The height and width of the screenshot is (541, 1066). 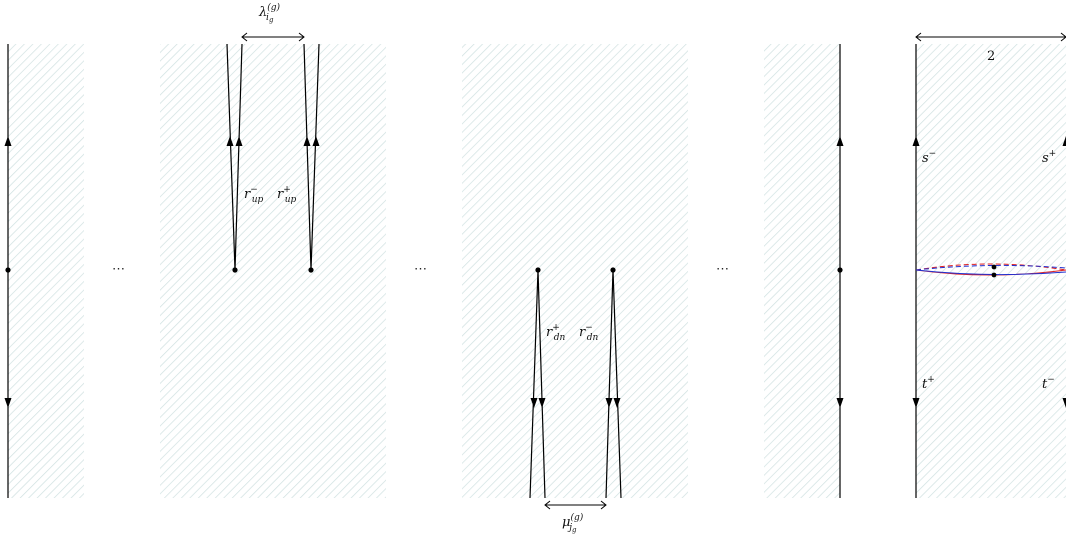 What do you see at coordinates (577, 518) in the screenshot?
I see `mu-sup: (g)` at bounding box center [577, 518].